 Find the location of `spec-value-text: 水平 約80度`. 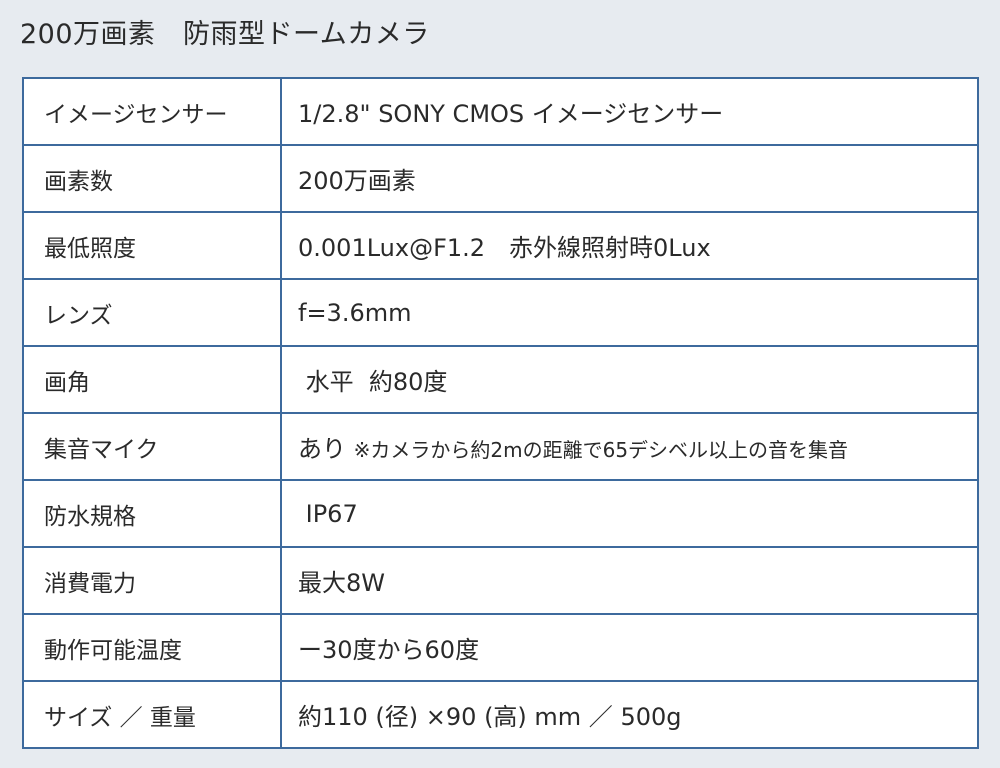

spec-value-text: 水平 約80度 is located at coordinates (373, 382).